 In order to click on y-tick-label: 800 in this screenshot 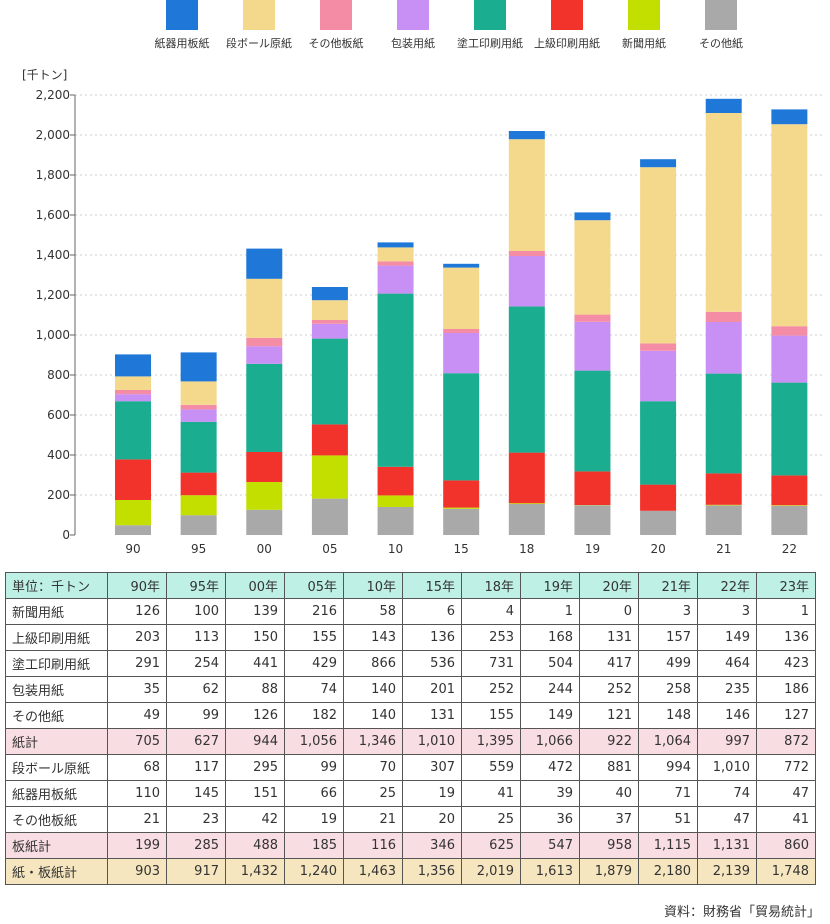, I will do `click(58, 375)`.